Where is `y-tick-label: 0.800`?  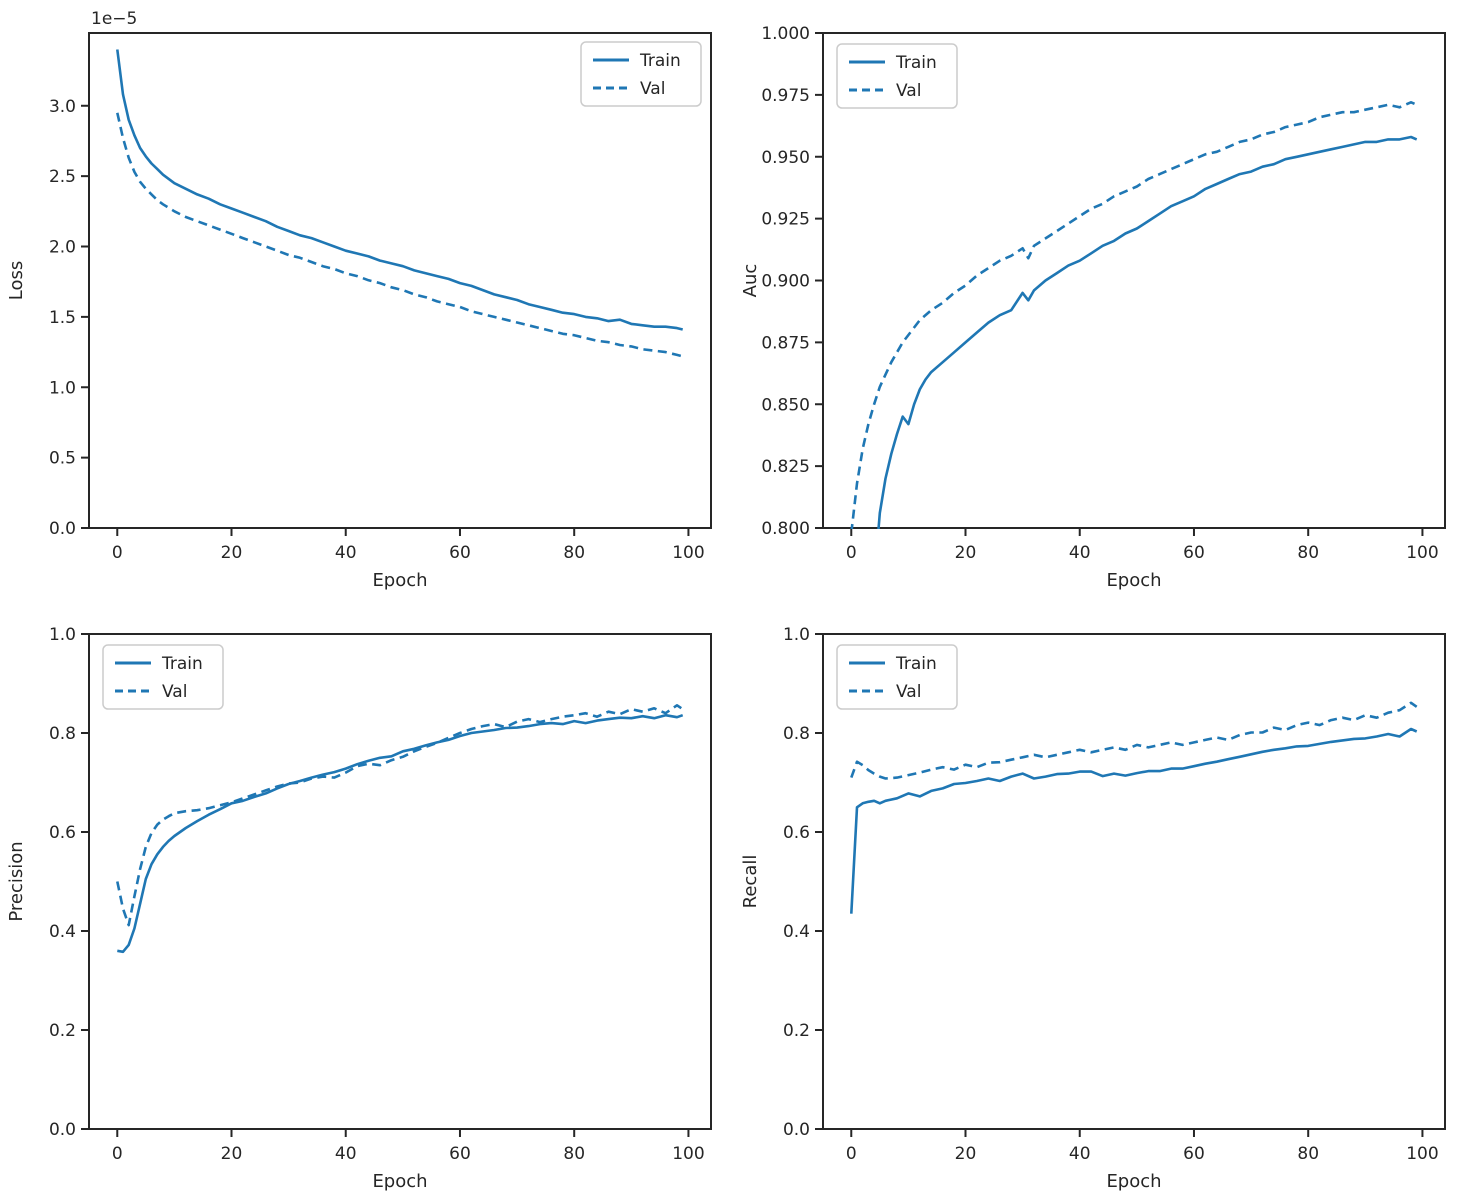
y-tick-label: 0.800 is located at coordinates (785, 529).